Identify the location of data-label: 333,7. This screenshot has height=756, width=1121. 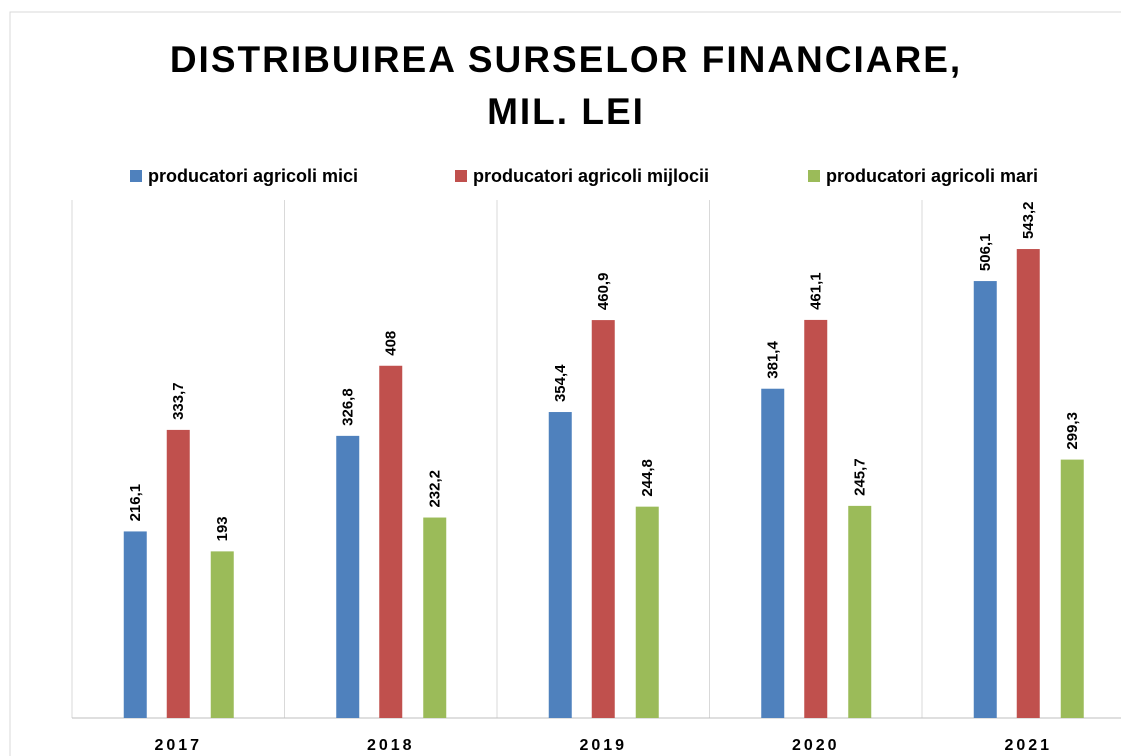
(178, 401).